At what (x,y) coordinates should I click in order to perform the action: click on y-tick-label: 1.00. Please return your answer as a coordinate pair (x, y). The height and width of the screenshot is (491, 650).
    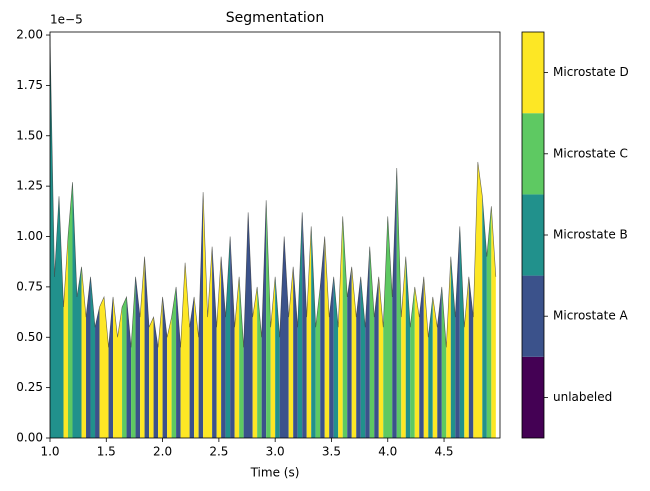
    Looking at the image, I should click on (29, 236).